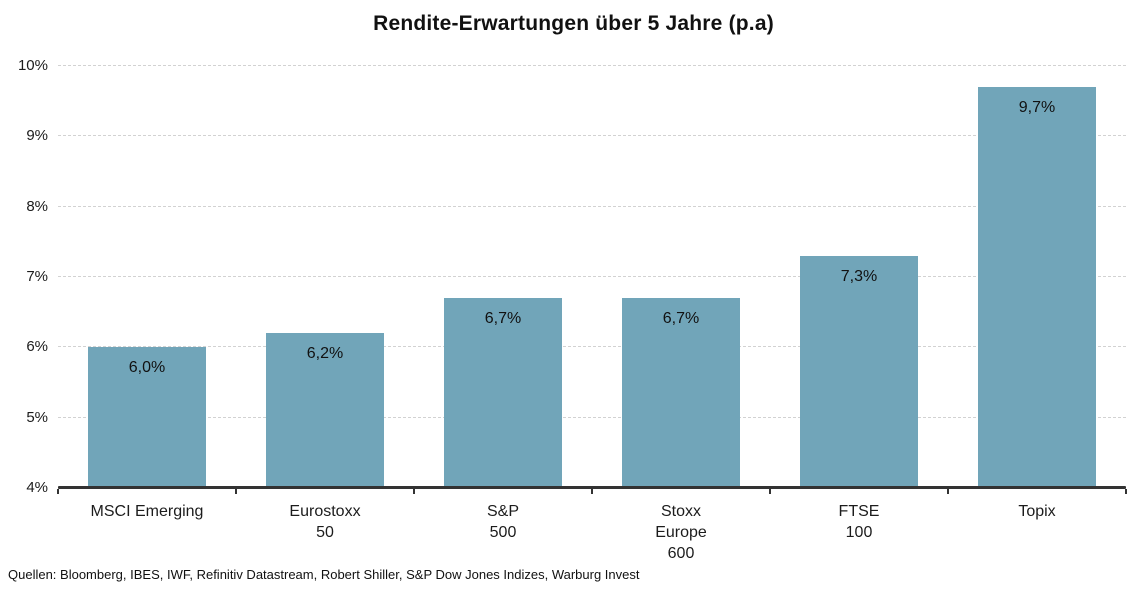 The width and height of the screenshot is (1147, 593). Describe the element at coordinates (325, 354) in the screenshot. I see `bar-value-label: 6,2%` at that location.